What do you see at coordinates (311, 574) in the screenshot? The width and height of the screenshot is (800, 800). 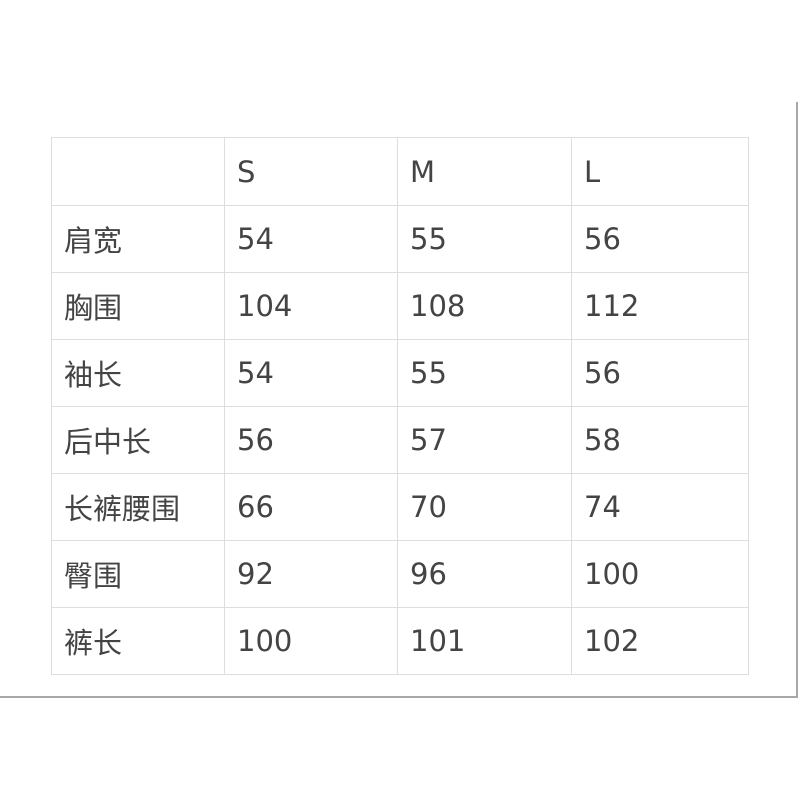 I see `table-cell: 92` at bounding box center [311, 574].